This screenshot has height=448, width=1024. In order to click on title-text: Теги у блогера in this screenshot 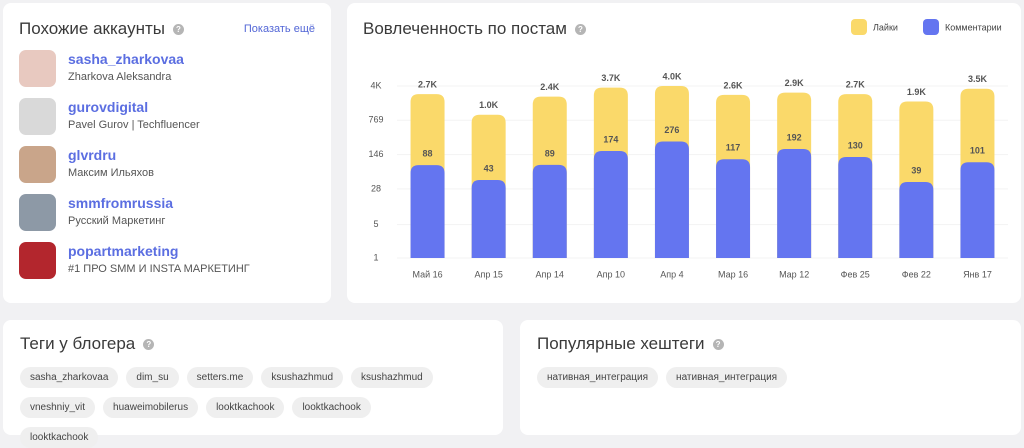, I will do `click(78, 343)`.